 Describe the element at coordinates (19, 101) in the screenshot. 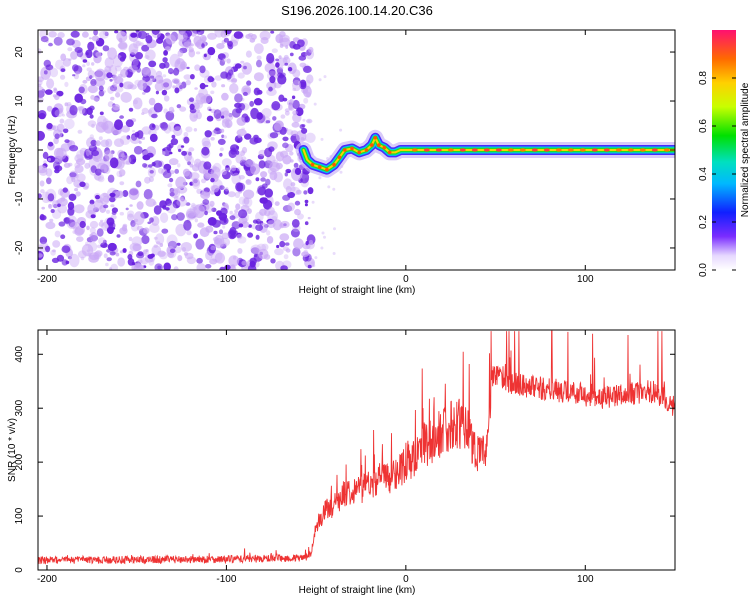

I see `spectrogram-y-tick-label: 10` at that location.